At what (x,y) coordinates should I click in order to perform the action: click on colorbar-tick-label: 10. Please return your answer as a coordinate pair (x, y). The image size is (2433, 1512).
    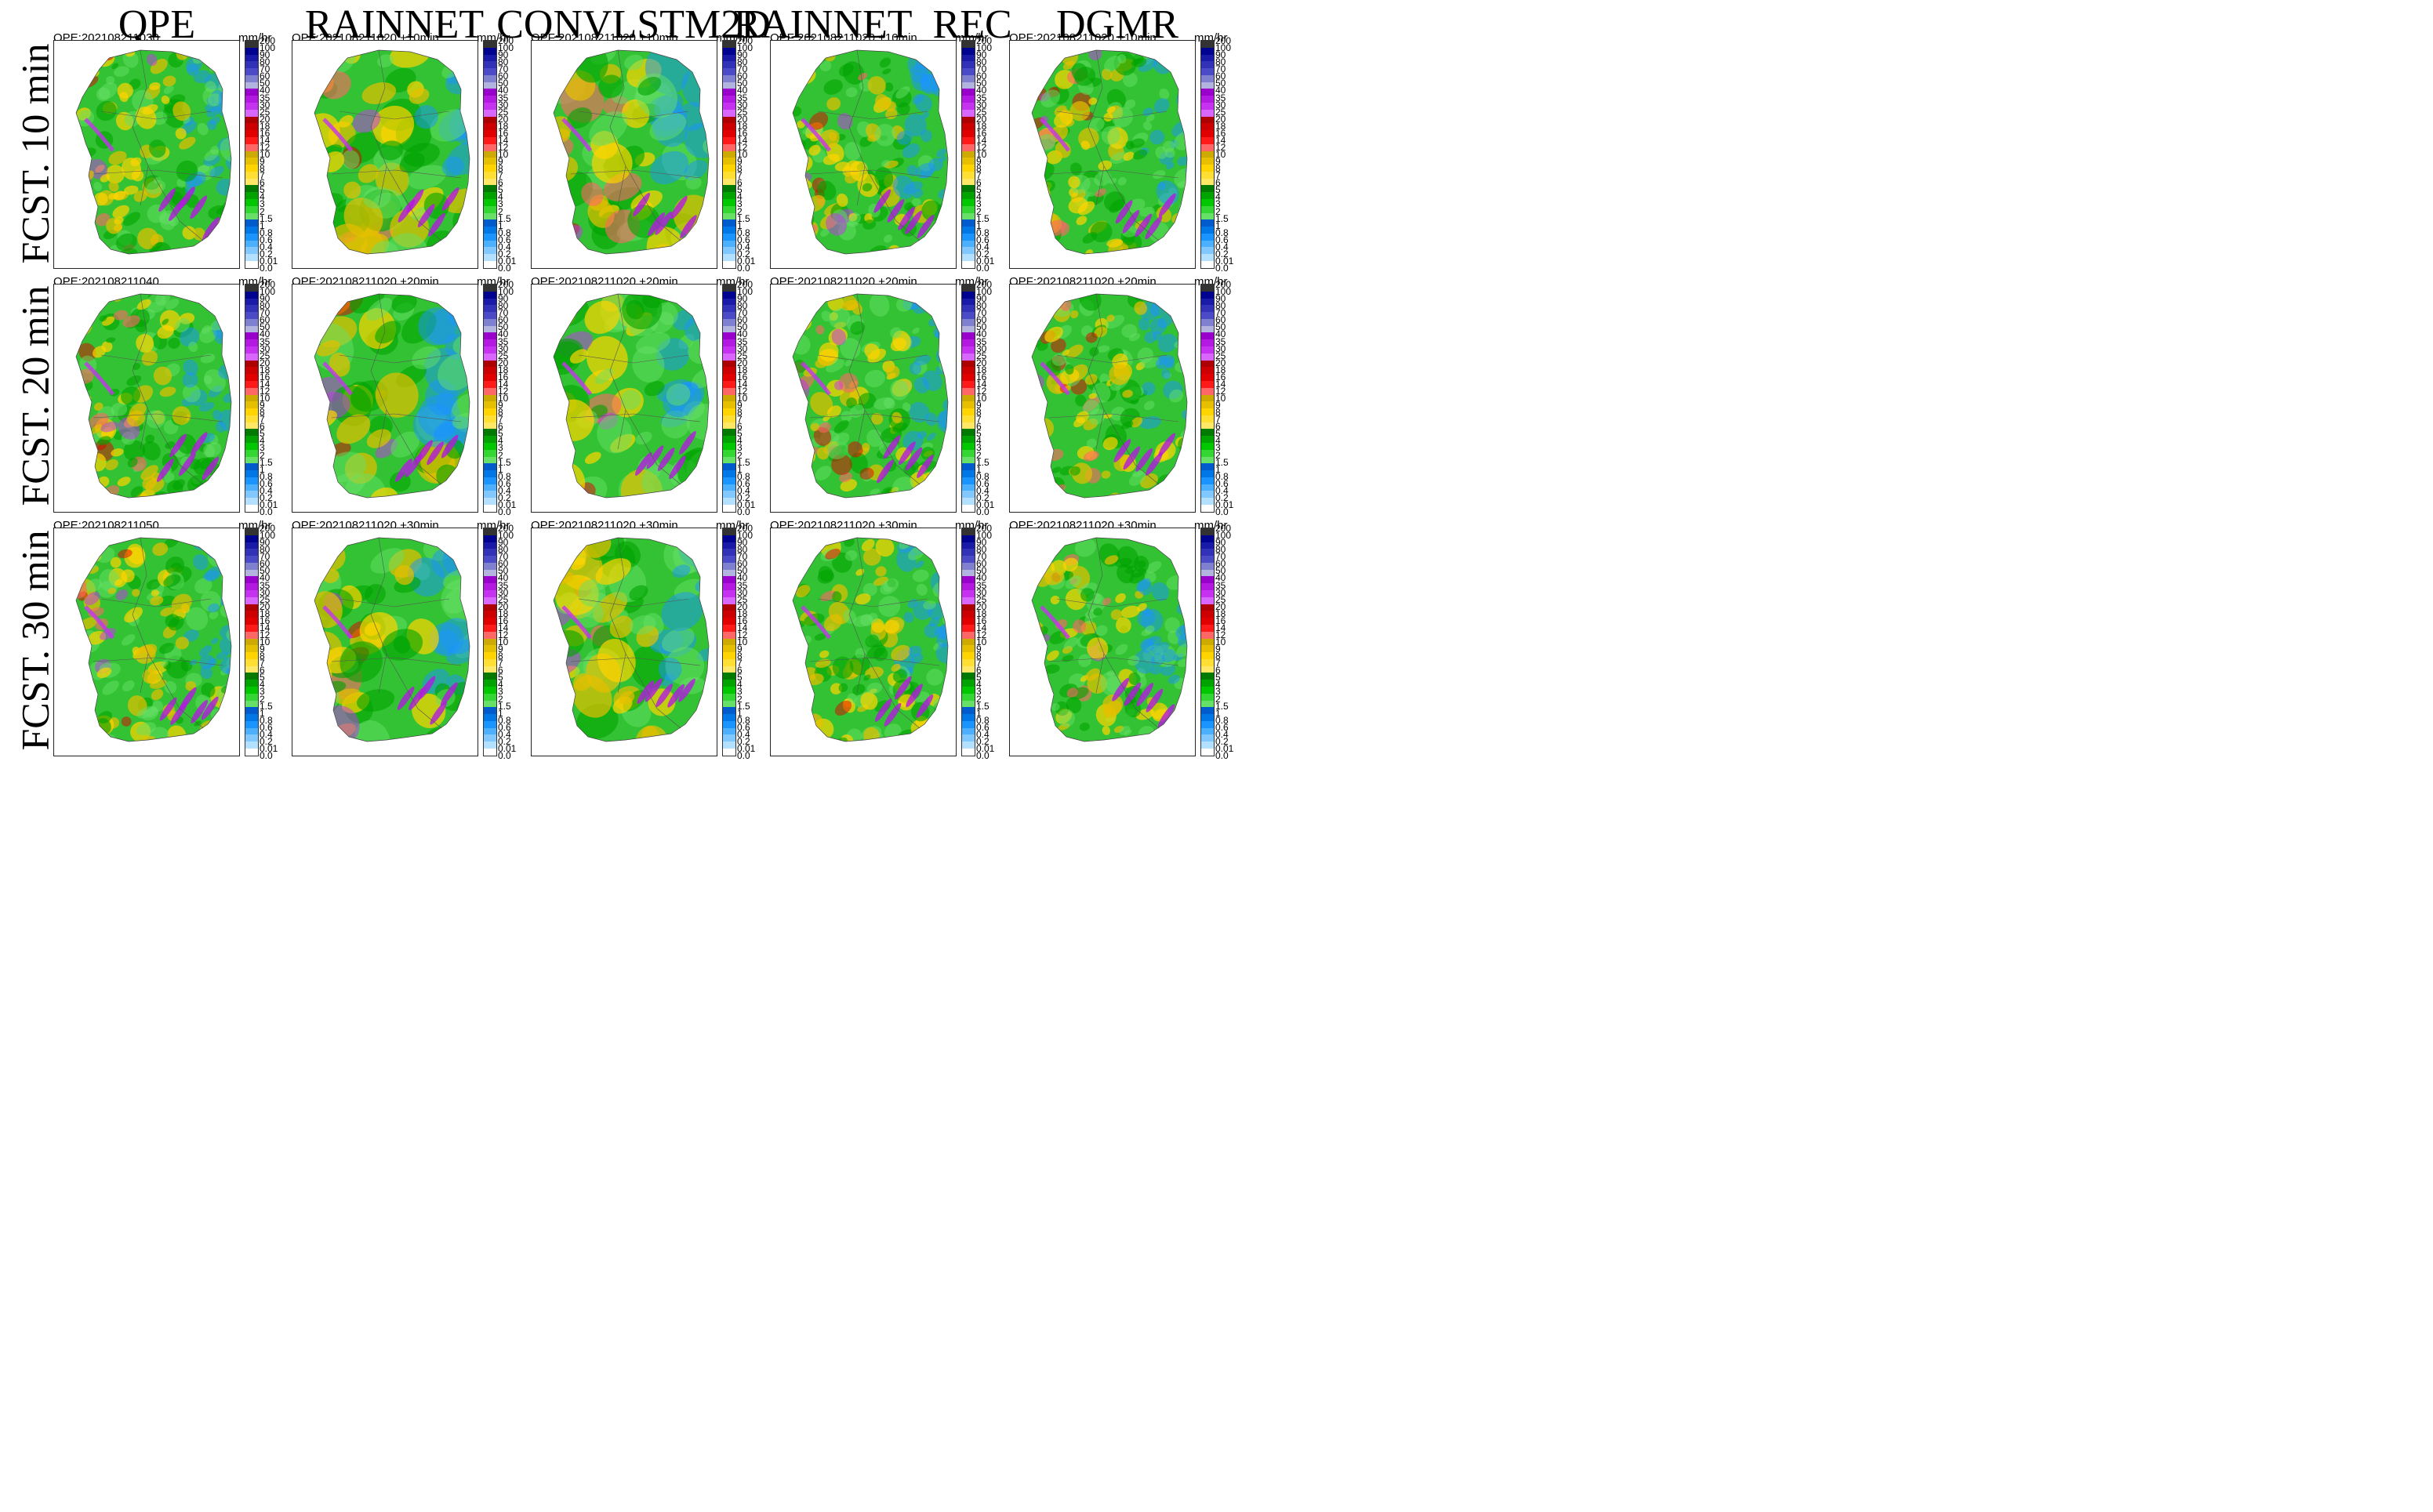
    Looking at the image, I should click on (504, 154).